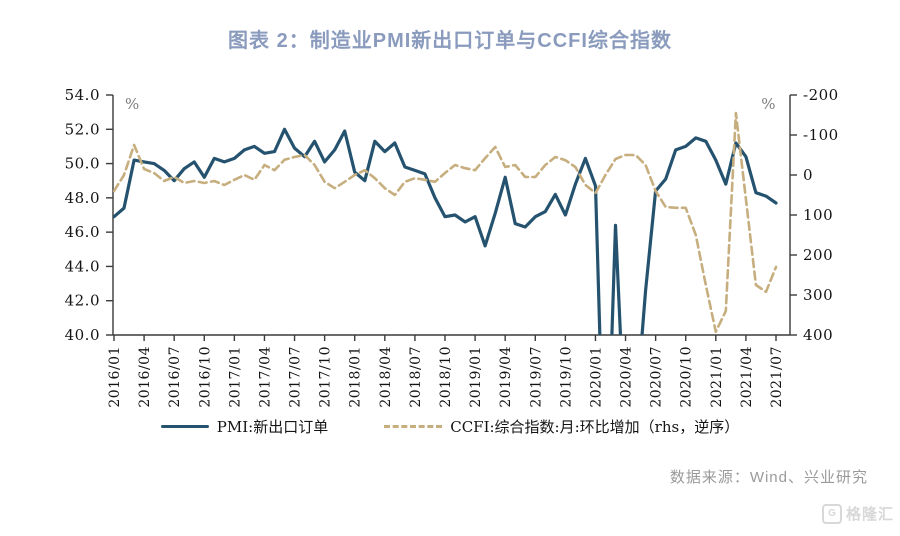 This screenshot has height=536, width=900. What do you see at coordinates (265, 377) in the screenshot?
I see `svg-text: 2017/04` at bounding box center [265, 377].